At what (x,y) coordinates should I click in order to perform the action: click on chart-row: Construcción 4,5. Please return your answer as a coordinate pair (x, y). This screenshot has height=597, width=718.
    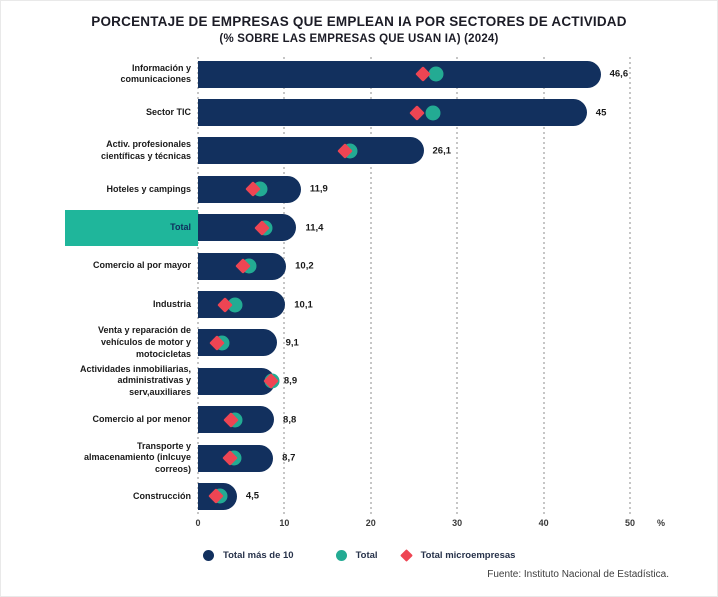
    Looking at the image, I should click on (385, 496).